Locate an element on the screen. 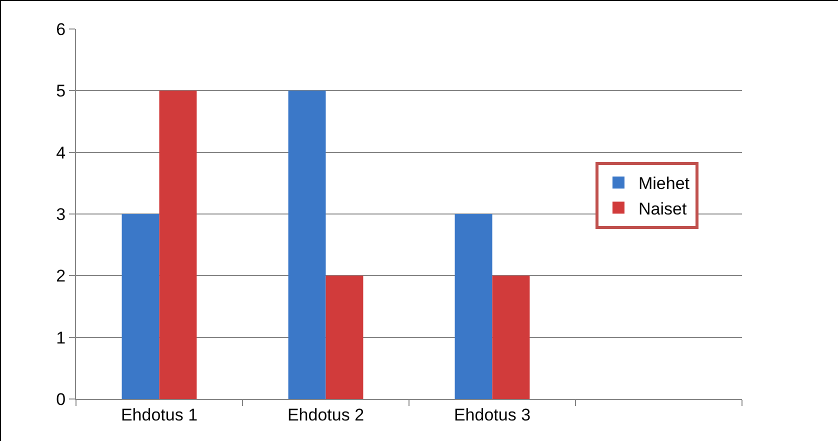  x-tick-label: Ehdotus 1 is located at coordinates (159, 414).